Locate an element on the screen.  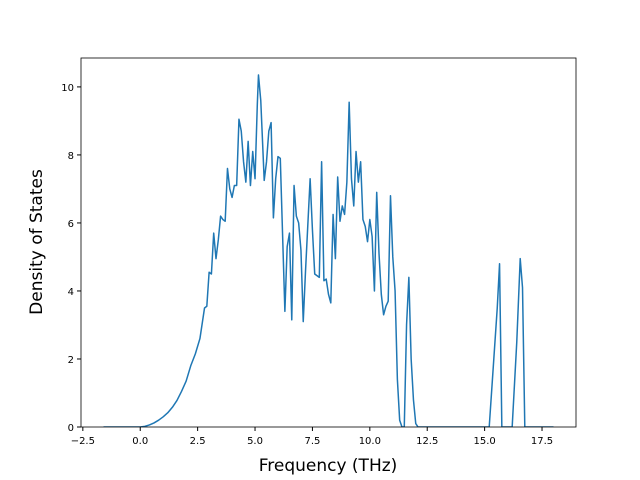
y-tick-label: 6 is located at coordinates (71, 224).